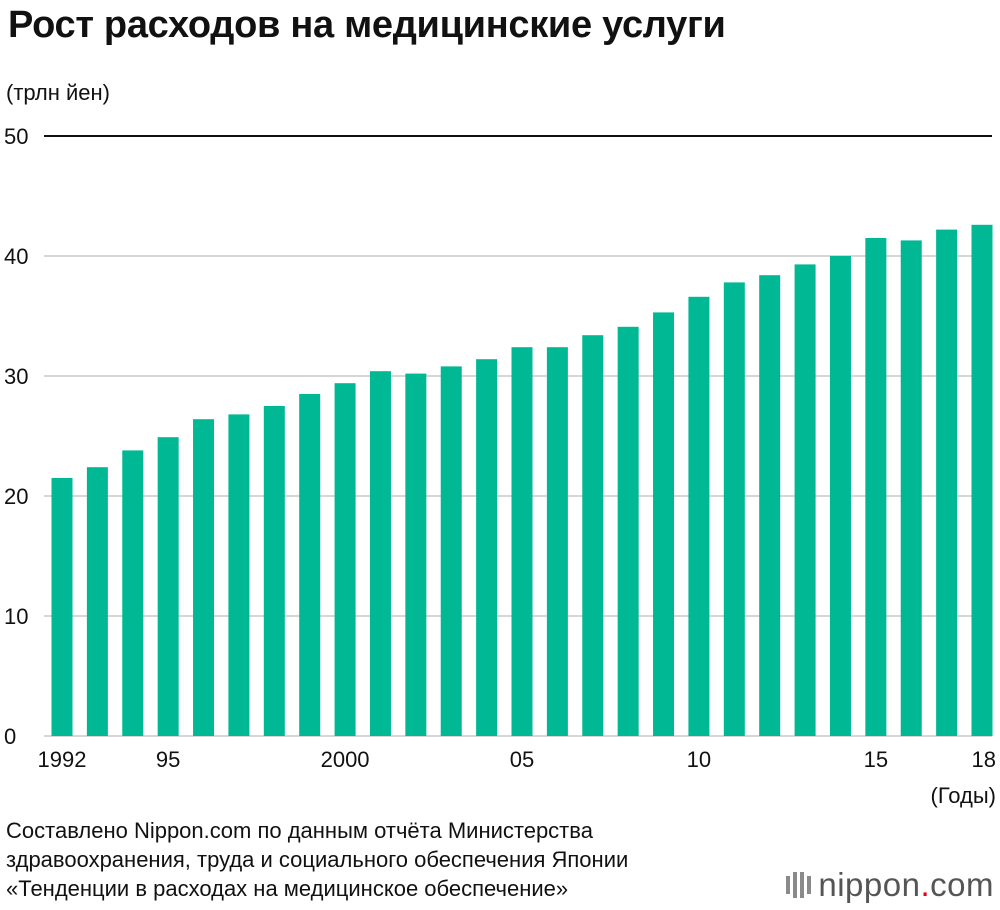  I want to click on nippon-logo: nippon.com, so click(889, 885).